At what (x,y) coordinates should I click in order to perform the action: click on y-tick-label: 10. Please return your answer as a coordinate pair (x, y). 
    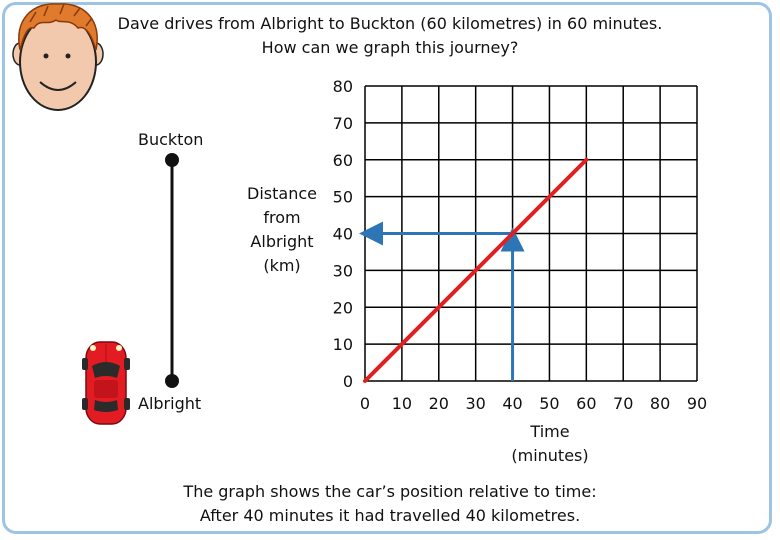
    Looking at the image, I should click on (343, 344).